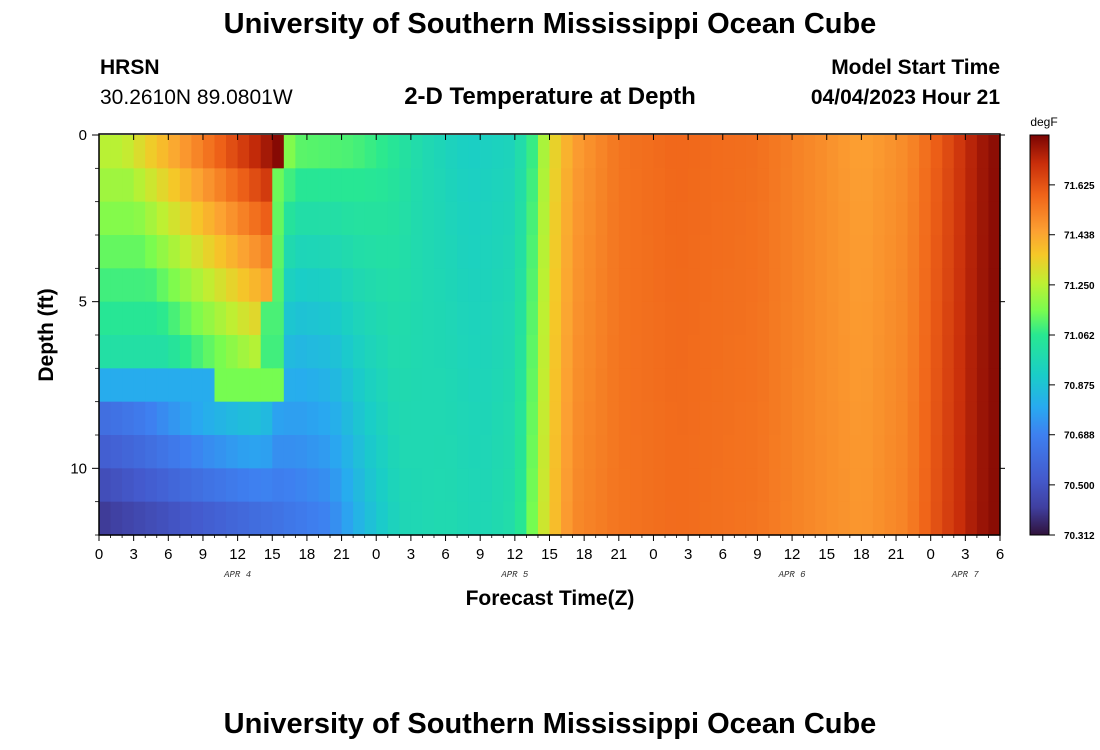 The width and height of the screenshot is (1100, 750). I want to click on colorbar-tick-label: 71.438, so click(1079, 236).